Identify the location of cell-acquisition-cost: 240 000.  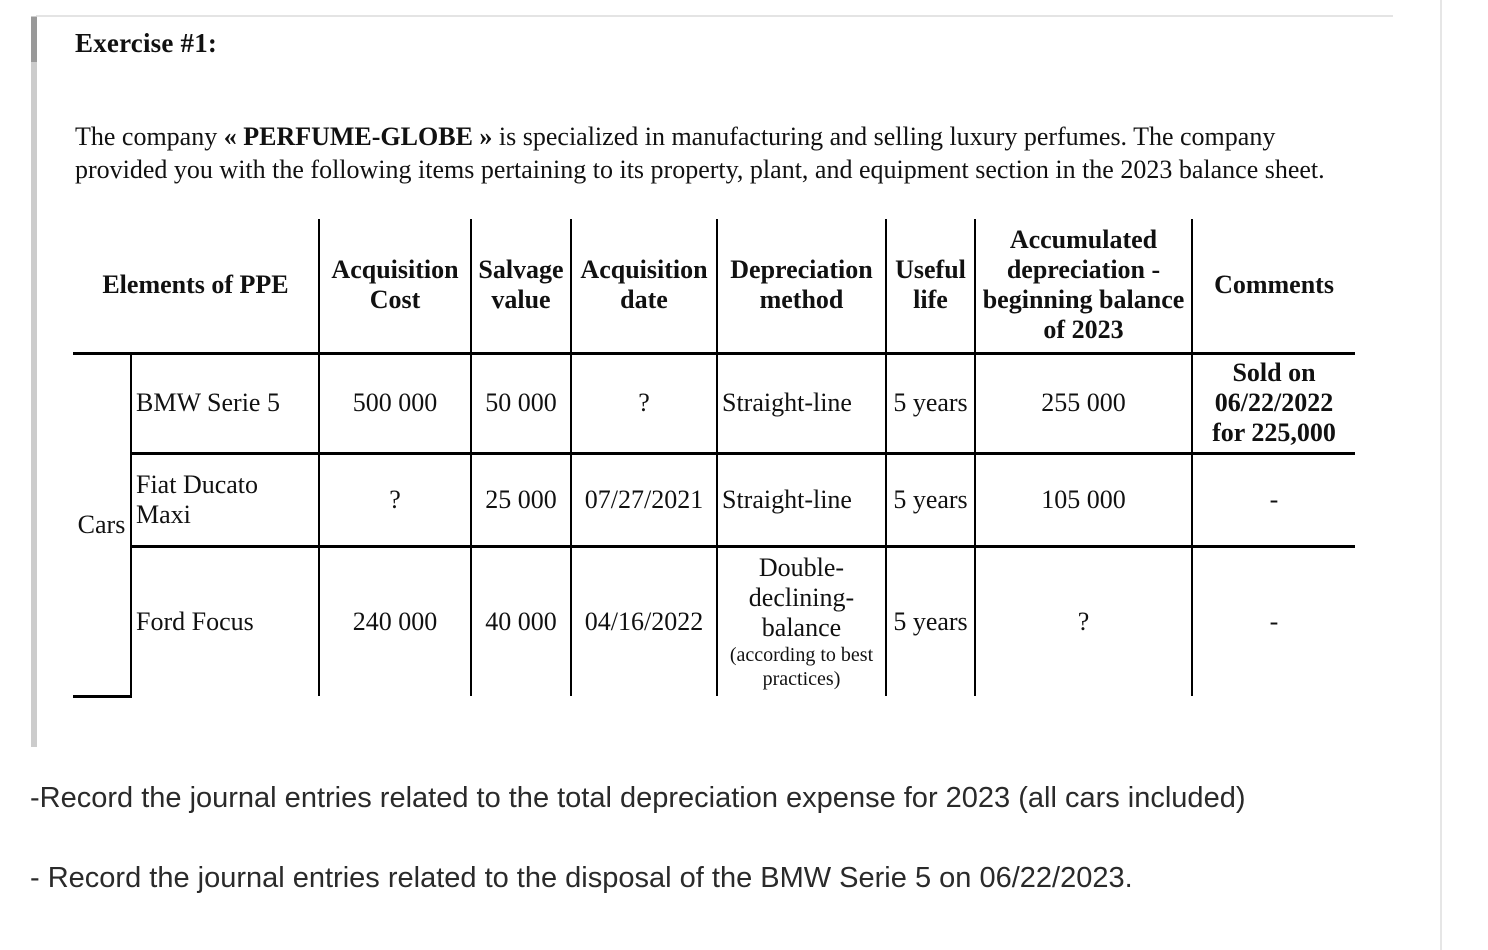
(395, 621).